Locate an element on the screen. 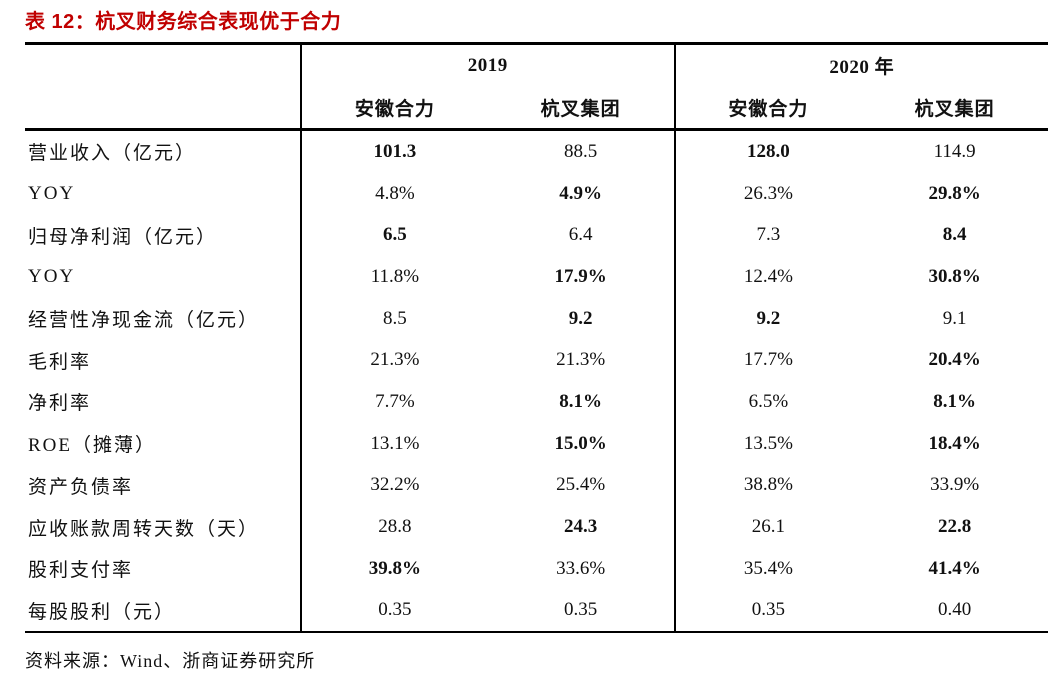 The image size is (1063, 676). table-row: 股利支付率 39.8% 33.6% 35.4% 41.4% is located at coordinates (537, 568).